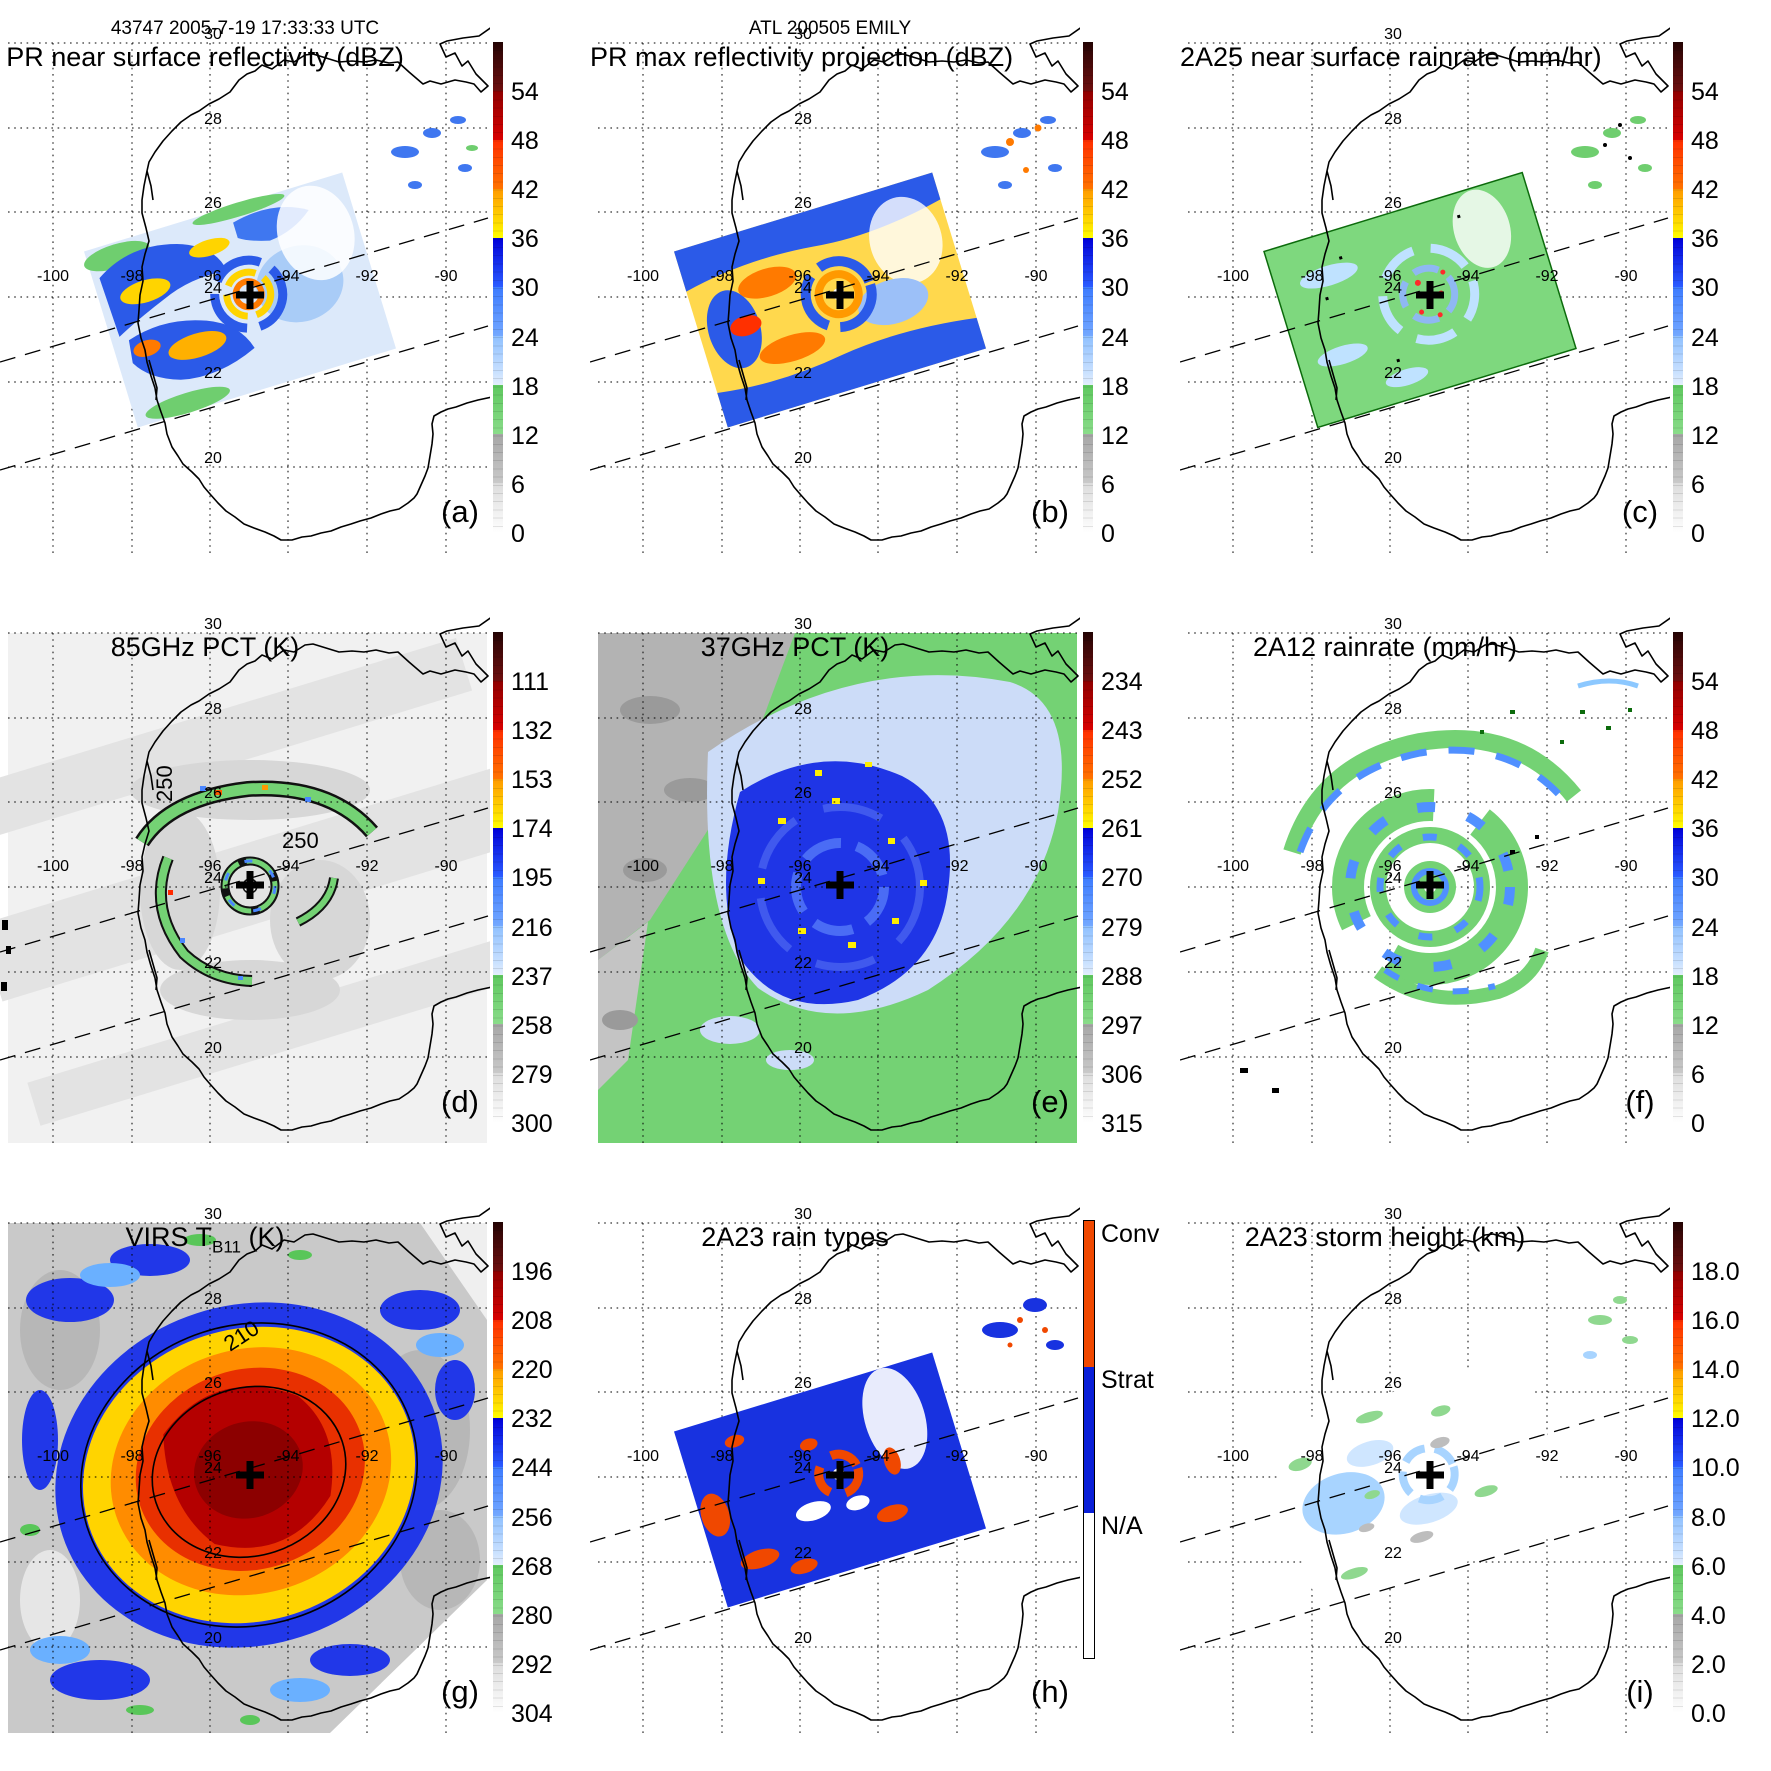 The height and width of the screenshot is (1771, 1771). Describe the element at coordinates (245, 28) in the screenshot. I see `orbit-header: 43747 2005-7-19 17:33:33 UTC` at that location.